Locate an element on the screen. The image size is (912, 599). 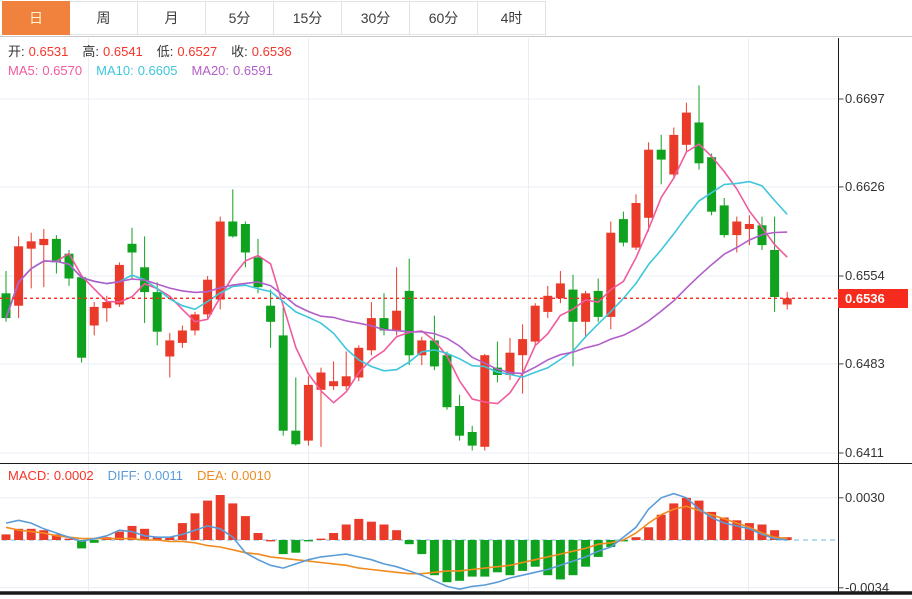
y-tick-label: 0.6697 is located at coordinates (865, 98).